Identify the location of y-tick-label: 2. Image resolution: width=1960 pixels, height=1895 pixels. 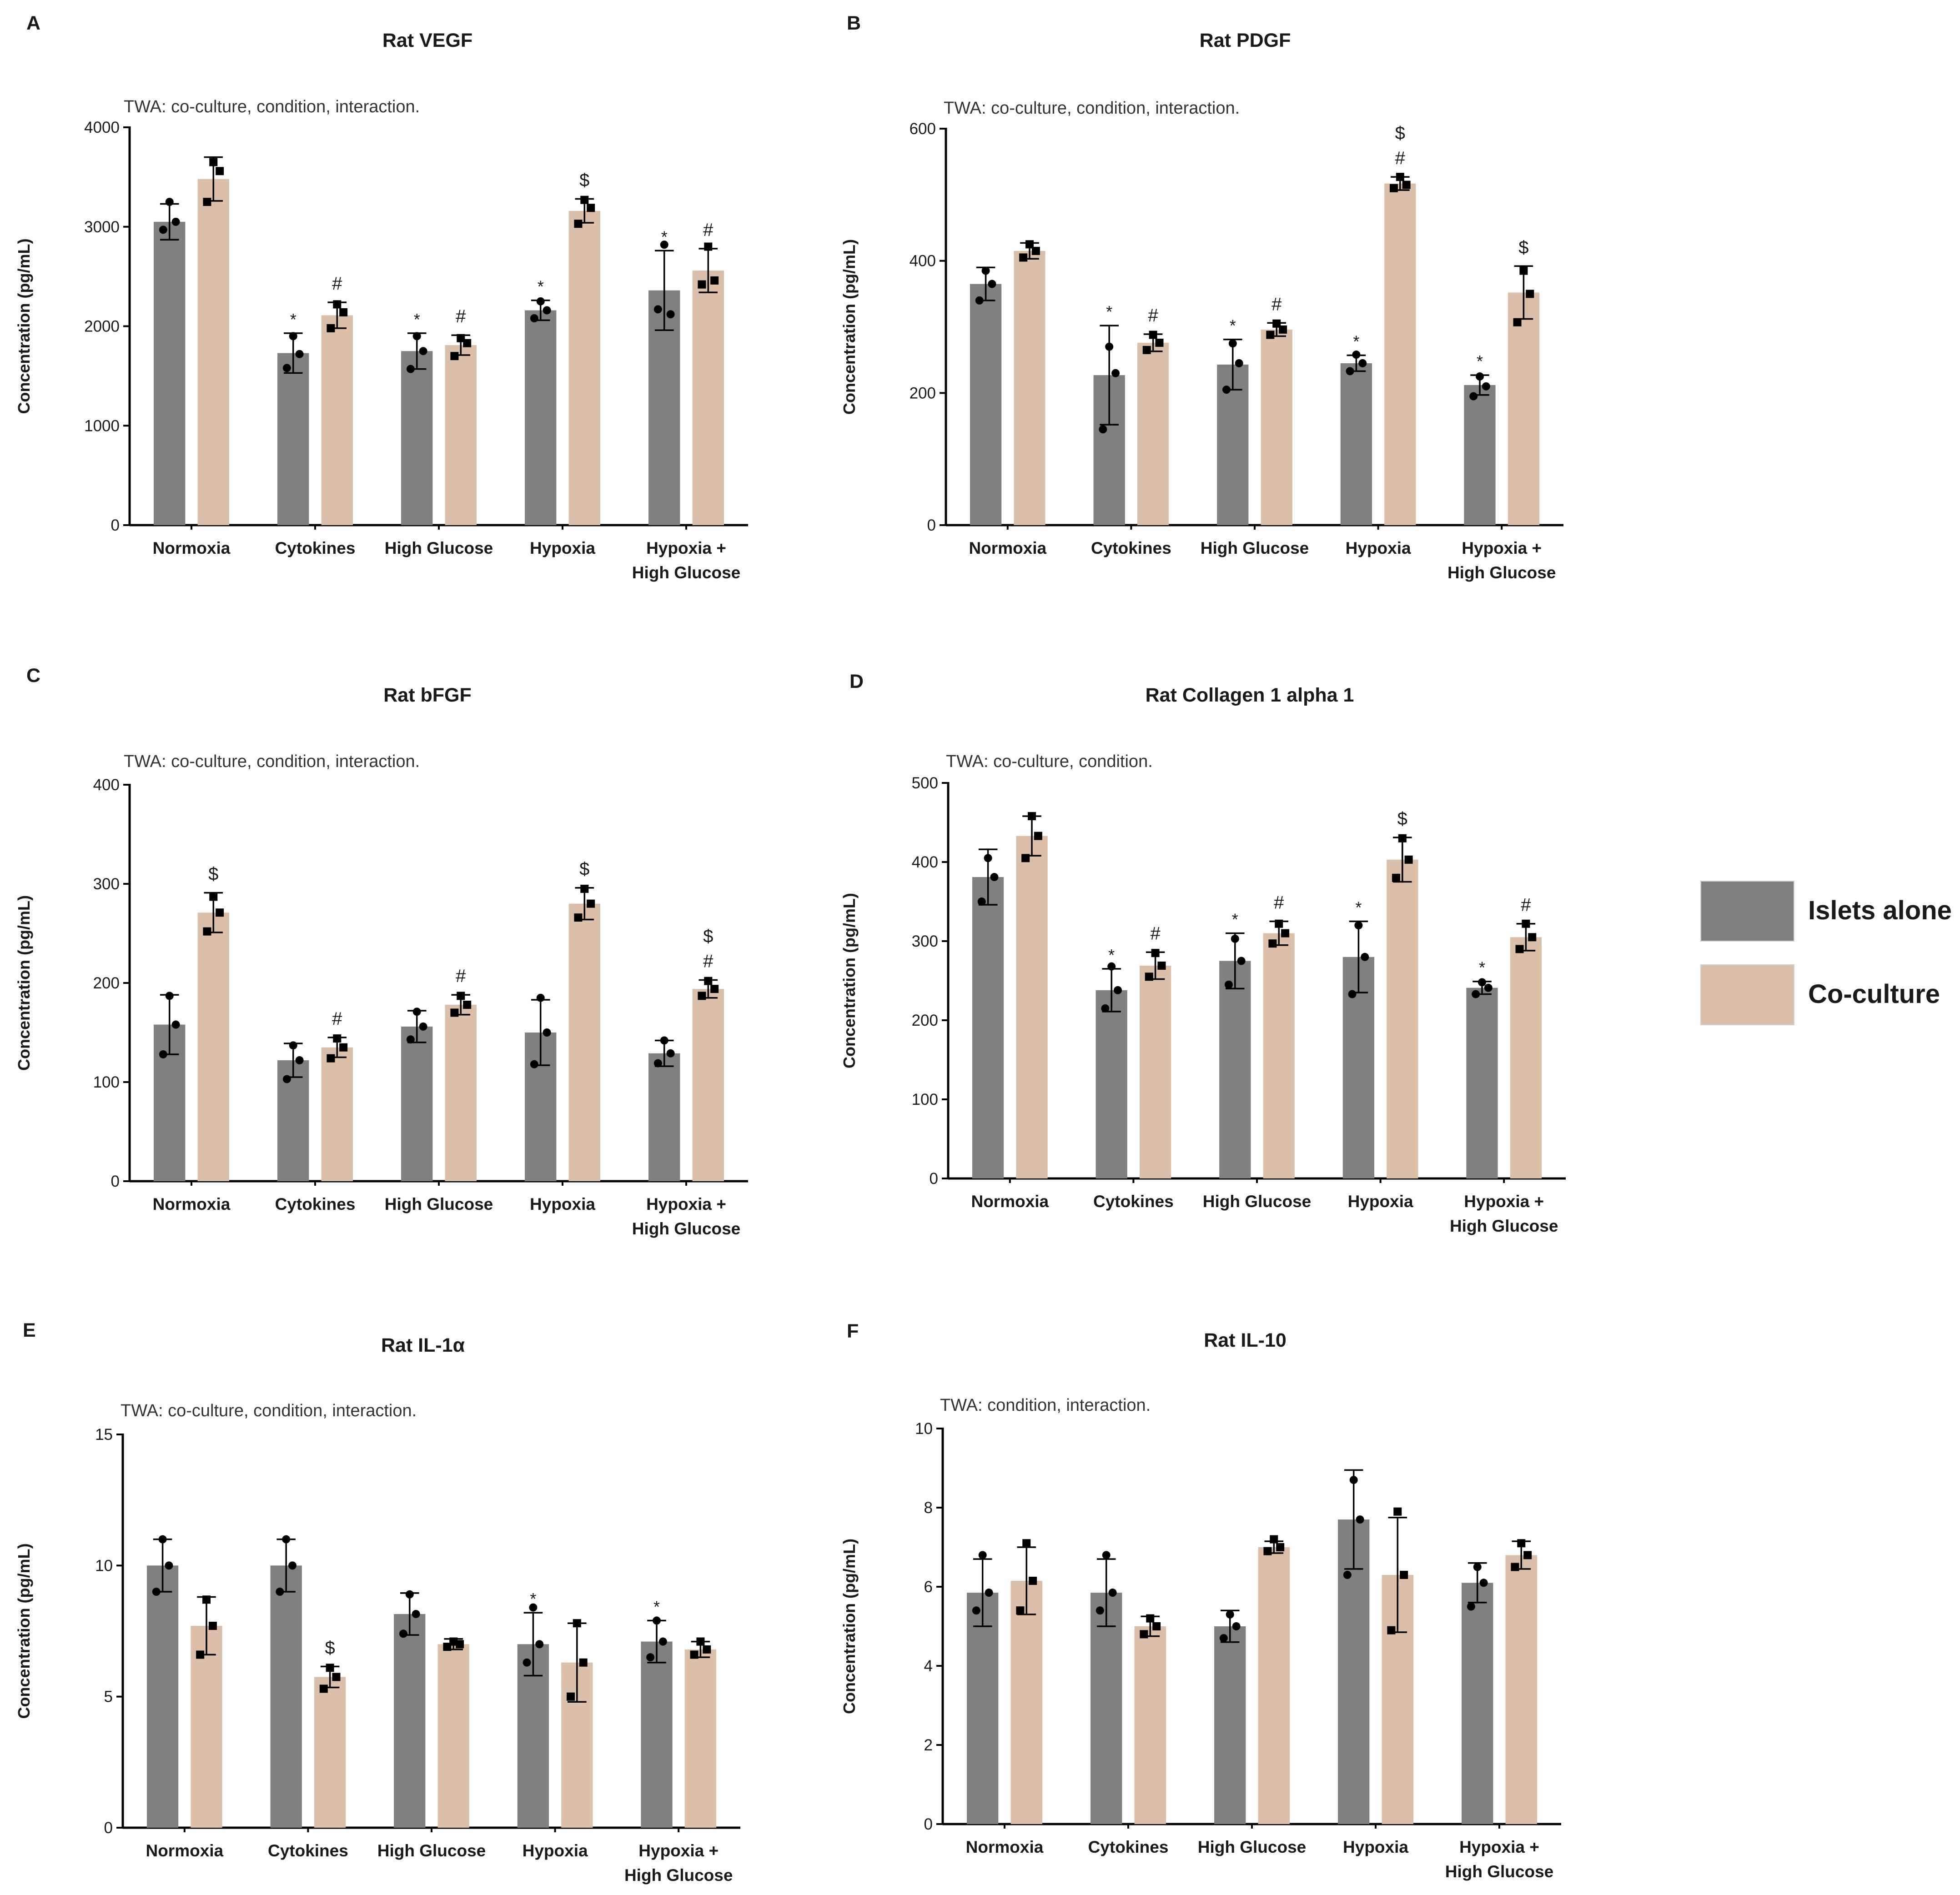
(928, 1745).